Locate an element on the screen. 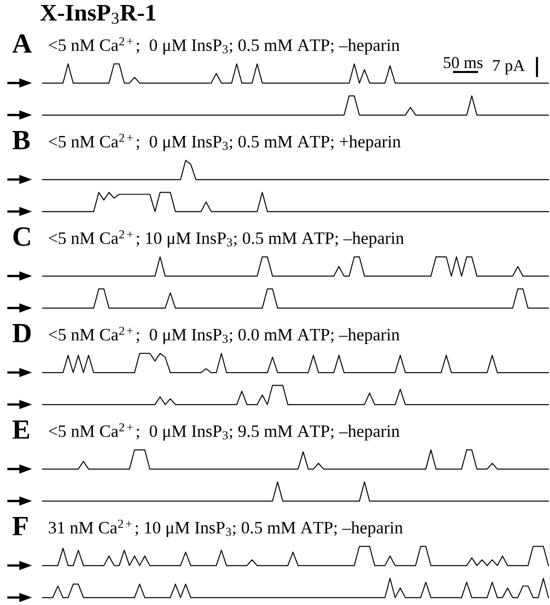  chart-title: E is located at coordinates (21, 429).